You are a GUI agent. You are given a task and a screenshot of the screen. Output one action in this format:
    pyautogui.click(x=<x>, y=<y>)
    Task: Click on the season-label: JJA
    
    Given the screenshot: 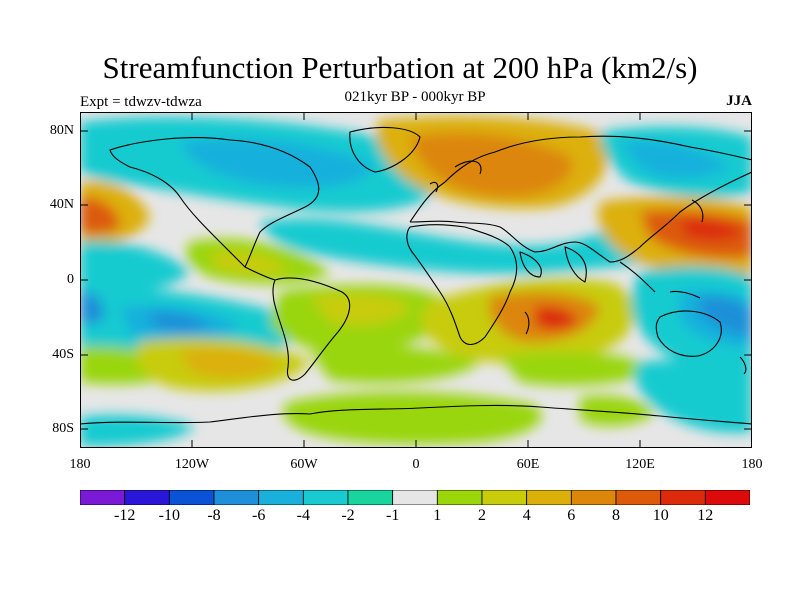 What is the action you would take?
    pyautogui.click(x=739, y=101)
    